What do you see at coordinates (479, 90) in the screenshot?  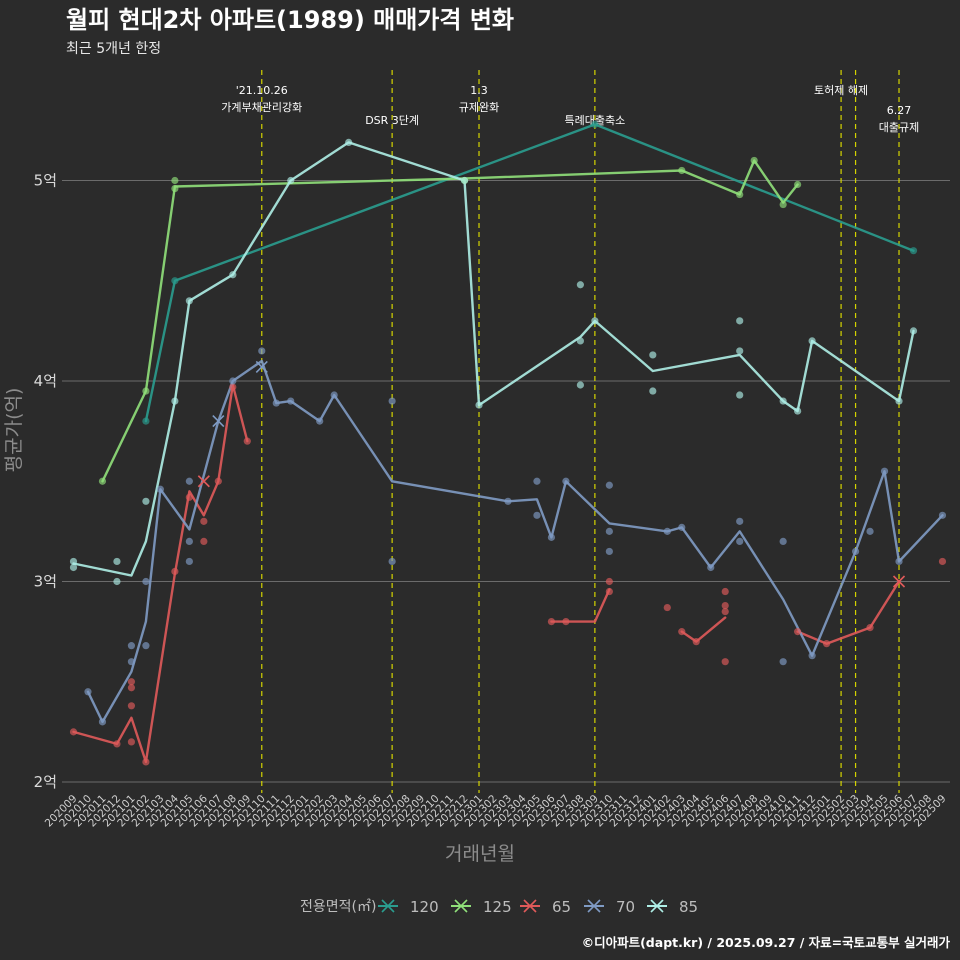 I see `annotation-label: 1.3` at bounding box center [479, 90].